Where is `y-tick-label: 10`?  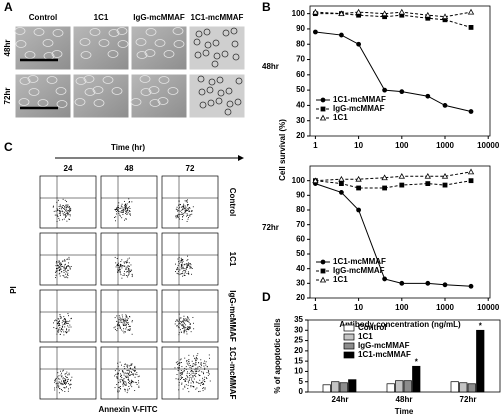 y-tick-label: 10 is located at coordinates (298, 371).